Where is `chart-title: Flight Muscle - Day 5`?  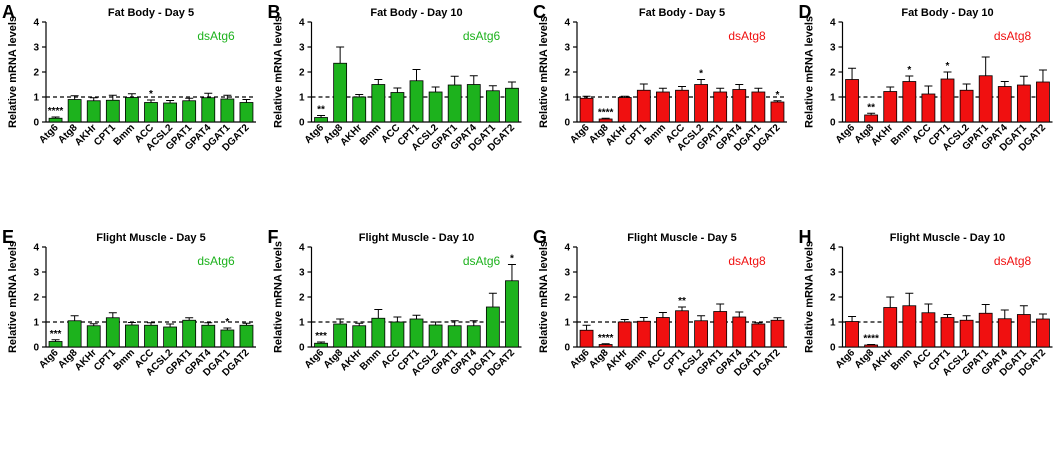 chart-title: Flight Muscle - Day 5 is located at coordinates (681, 238).